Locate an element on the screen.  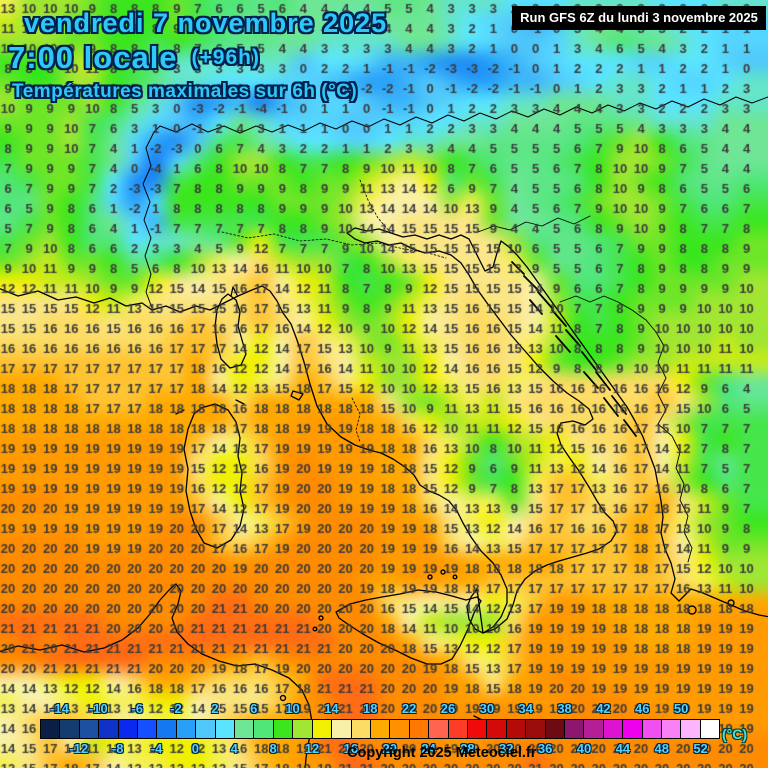
scale-top-label-3: -2 is located at coordinates (176, 708).